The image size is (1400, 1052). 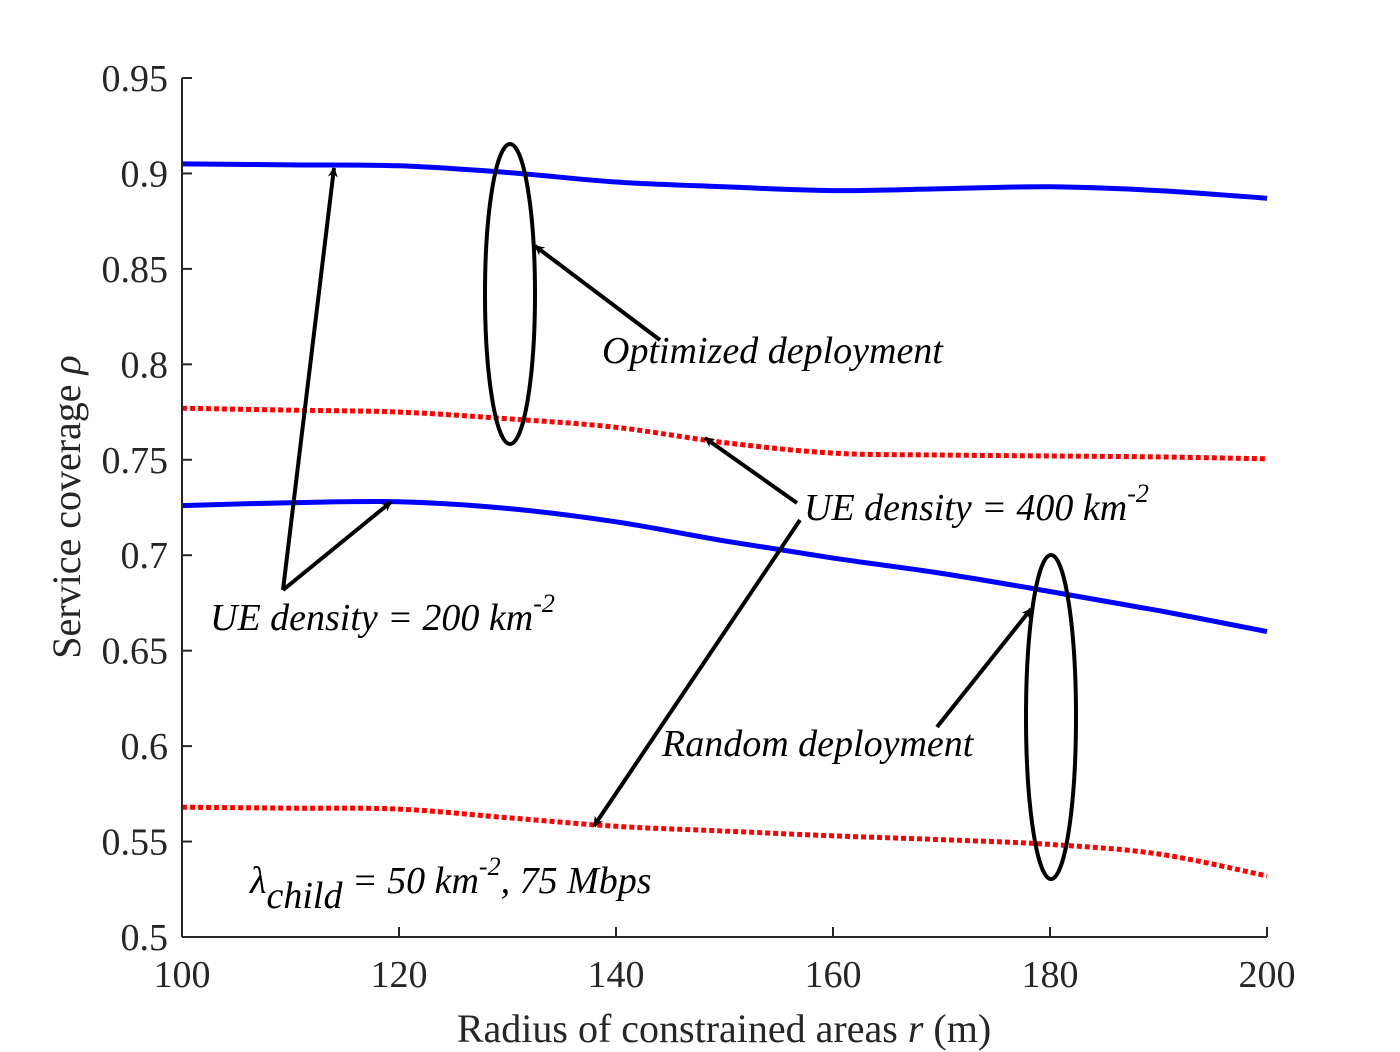 I want to click on y-tick-label: 0.65, so click(x=135, y=652).